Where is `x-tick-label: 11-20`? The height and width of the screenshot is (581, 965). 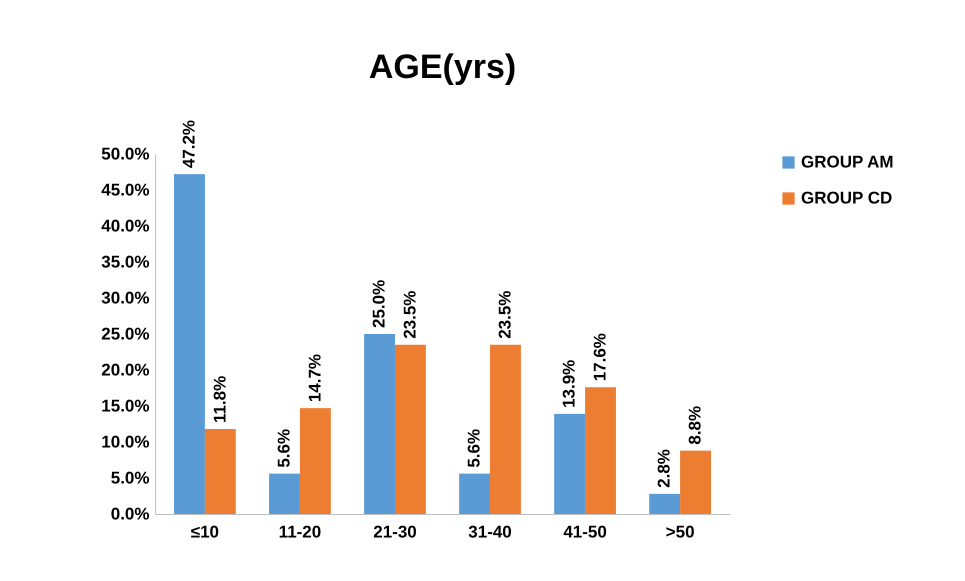 x-tick-label: 11-20 is located at coordinates (300, 532).